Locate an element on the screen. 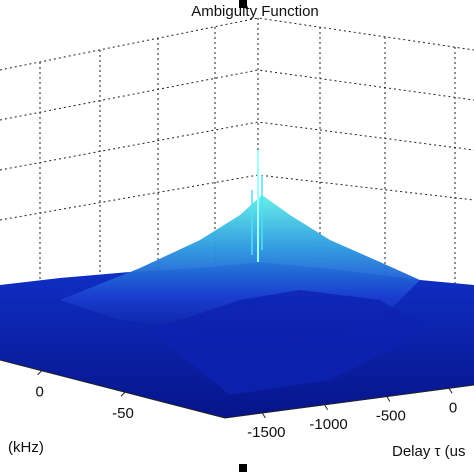  y-tick-label: -50 is located at coordinates (123, 413).